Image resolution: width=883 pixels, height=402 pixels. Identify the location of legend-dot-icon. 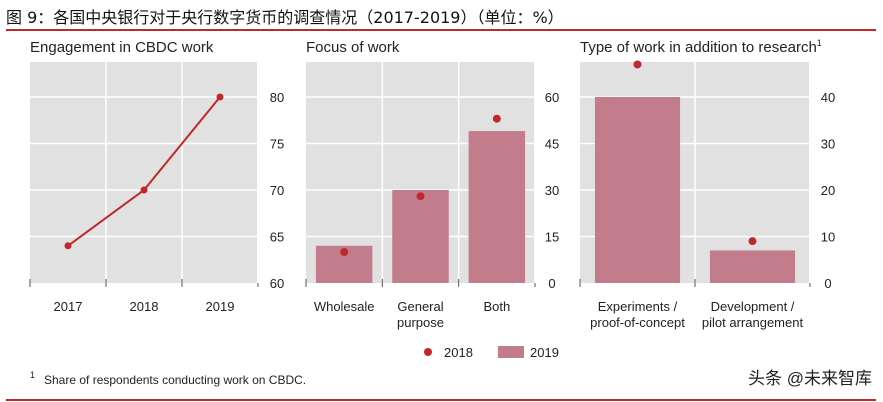
(428, 352).